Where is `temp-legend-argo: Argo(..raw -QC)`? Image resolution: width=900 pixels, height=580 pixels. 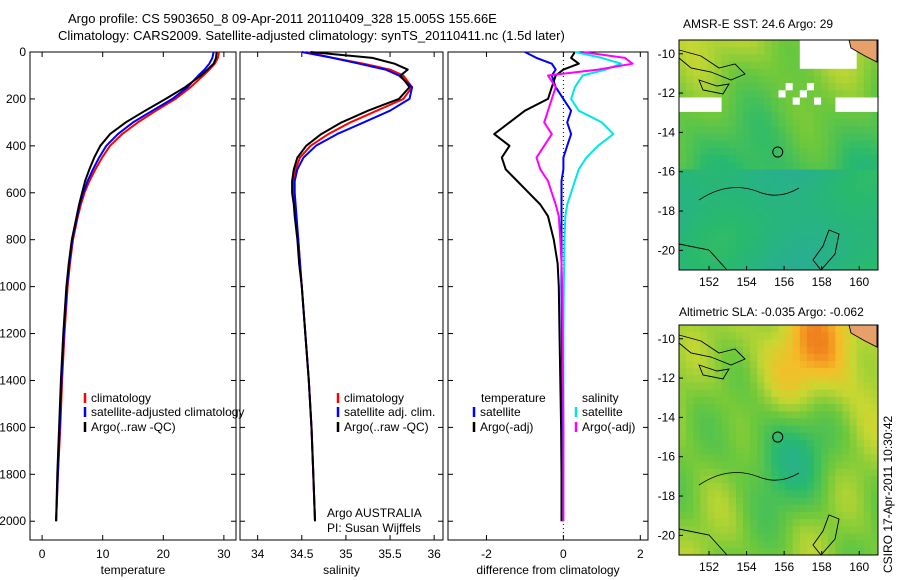
temp-legend-argo: Argo(..raw -QC) is located at coordinates (133, 427).